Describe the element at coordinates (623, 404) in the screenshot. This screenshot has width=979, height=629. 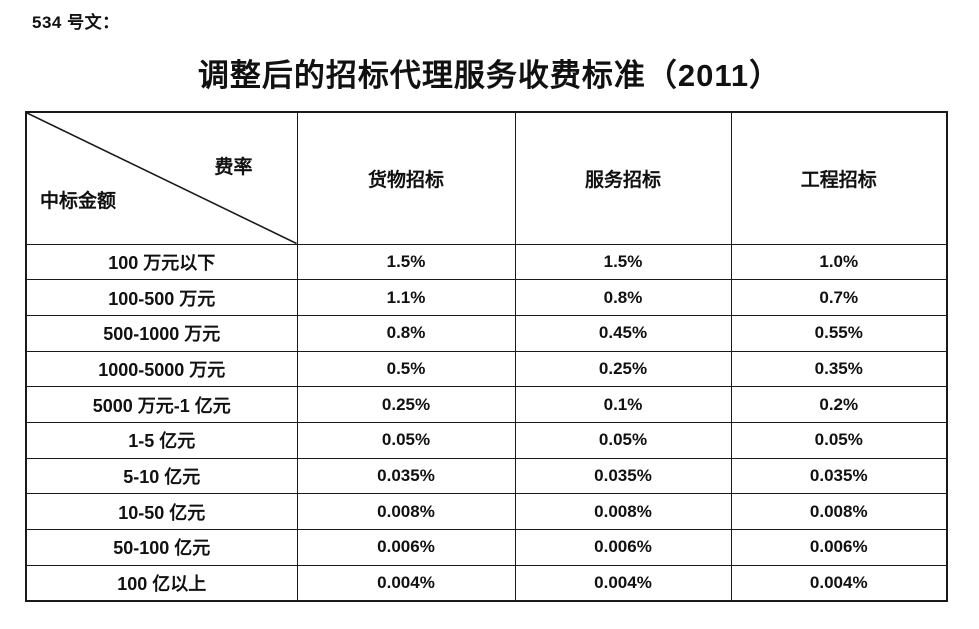
I see `rate-cell: 0.1%` at that location.